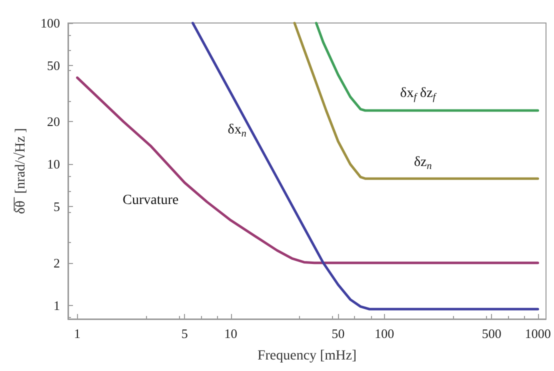 The height and width of the screenshot is (371, 554). Describe the element at coordinates (57, 206) in the screenshot. I see `y-tick-label: 5` at that location.